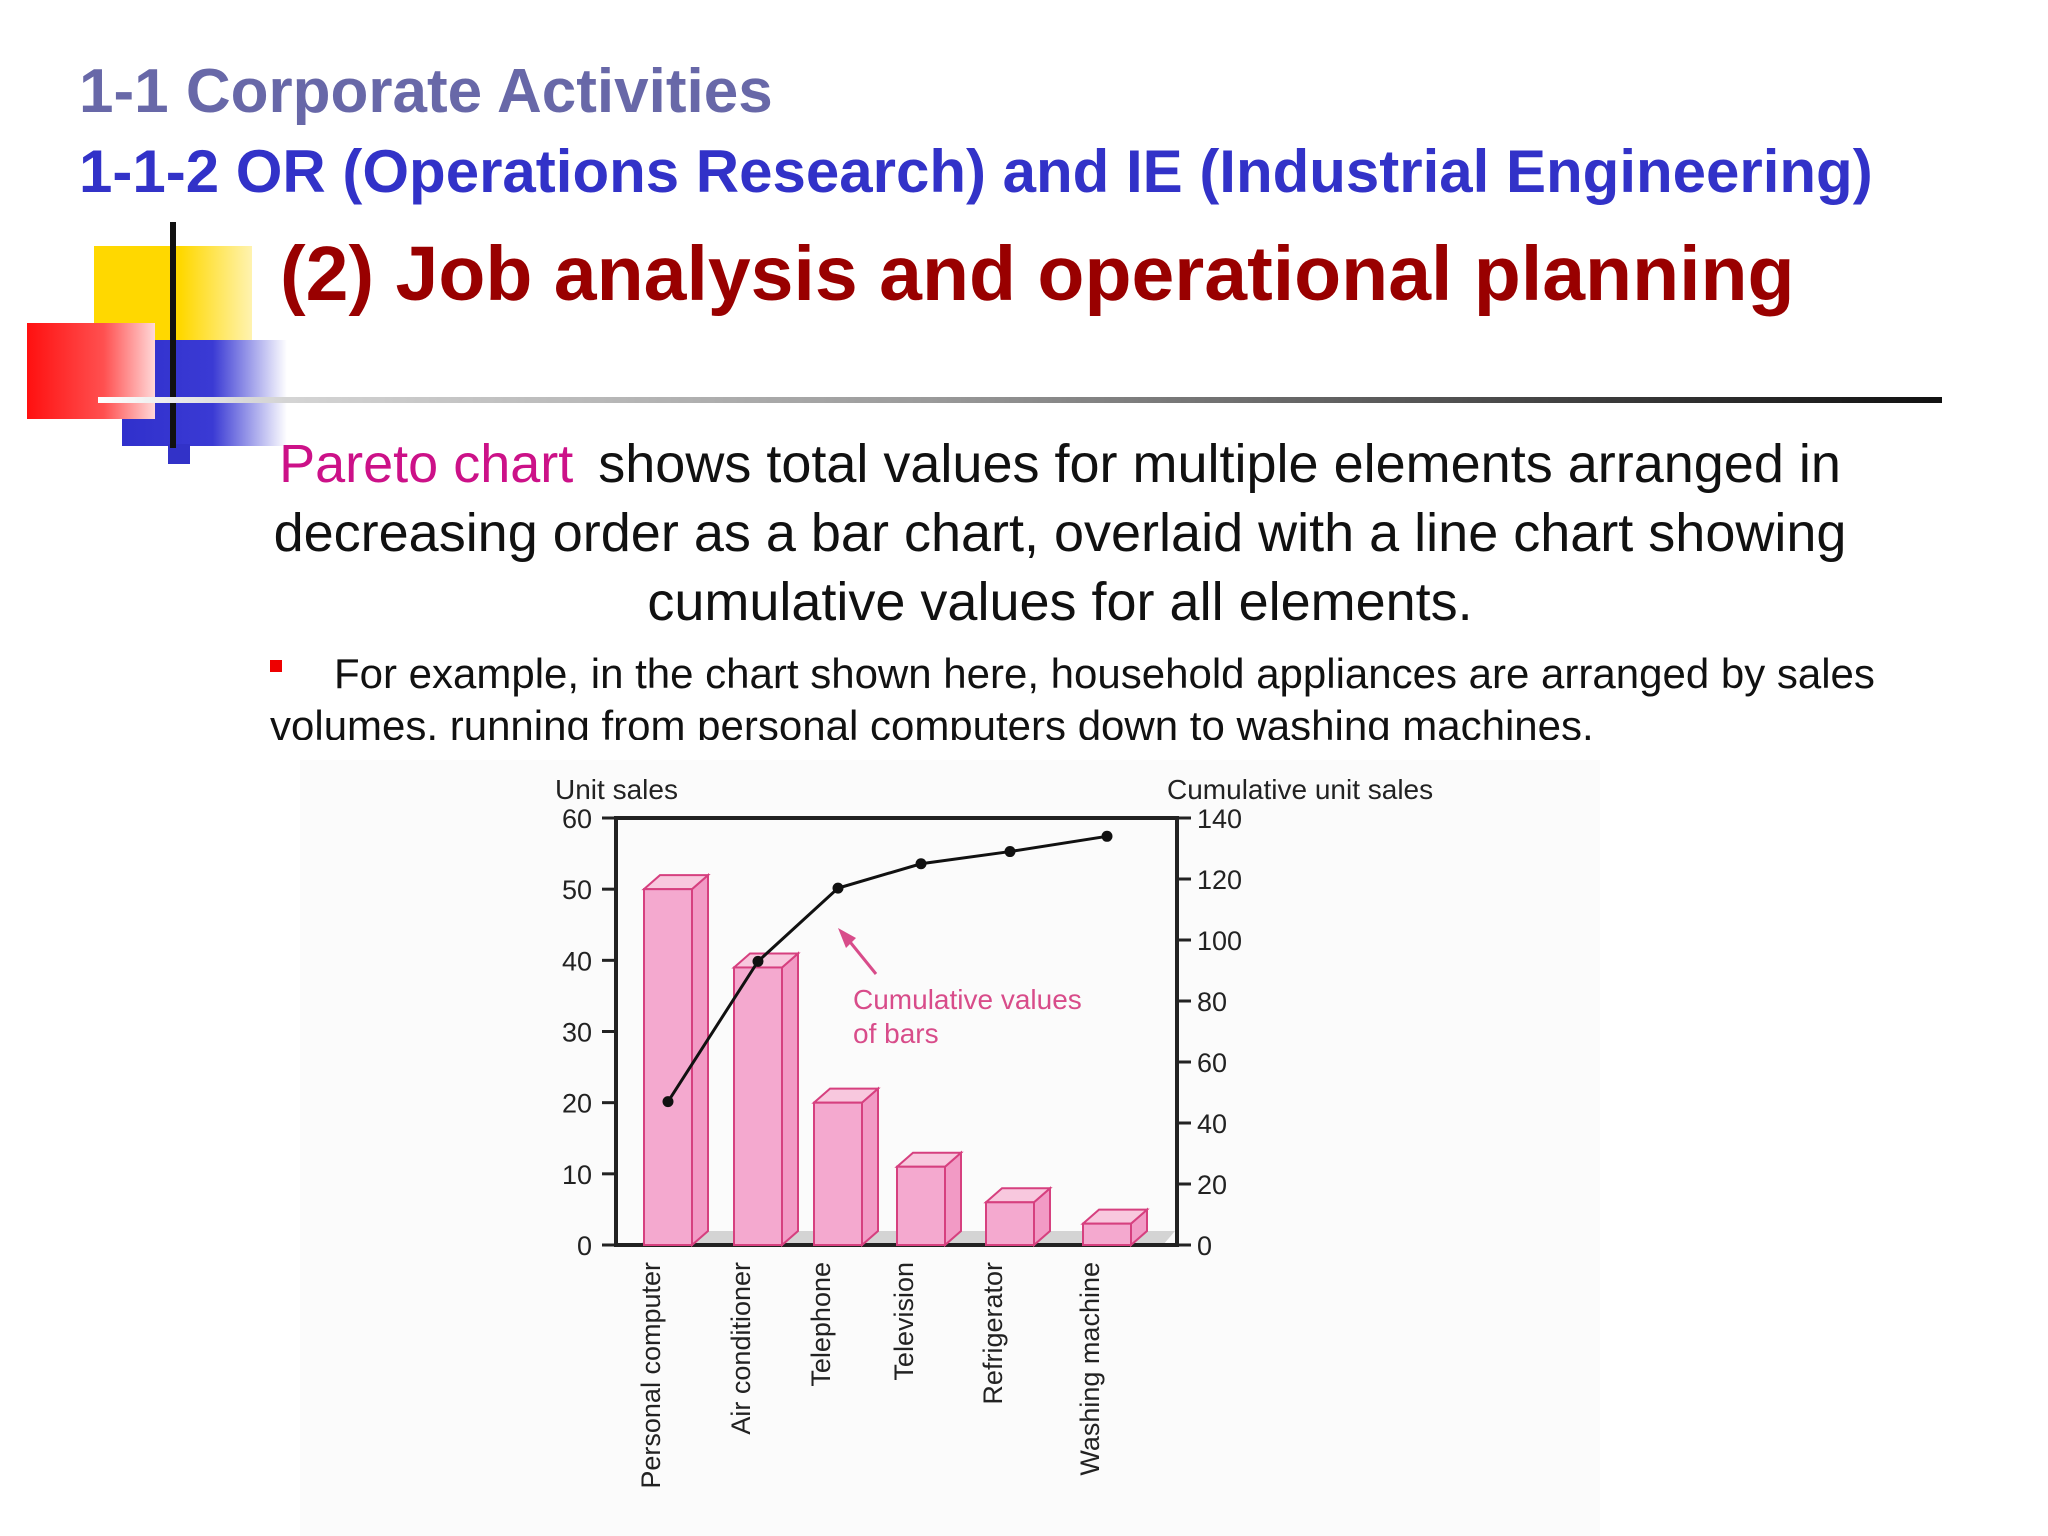  I want to click on decorative-blocks, so click(150, 240).